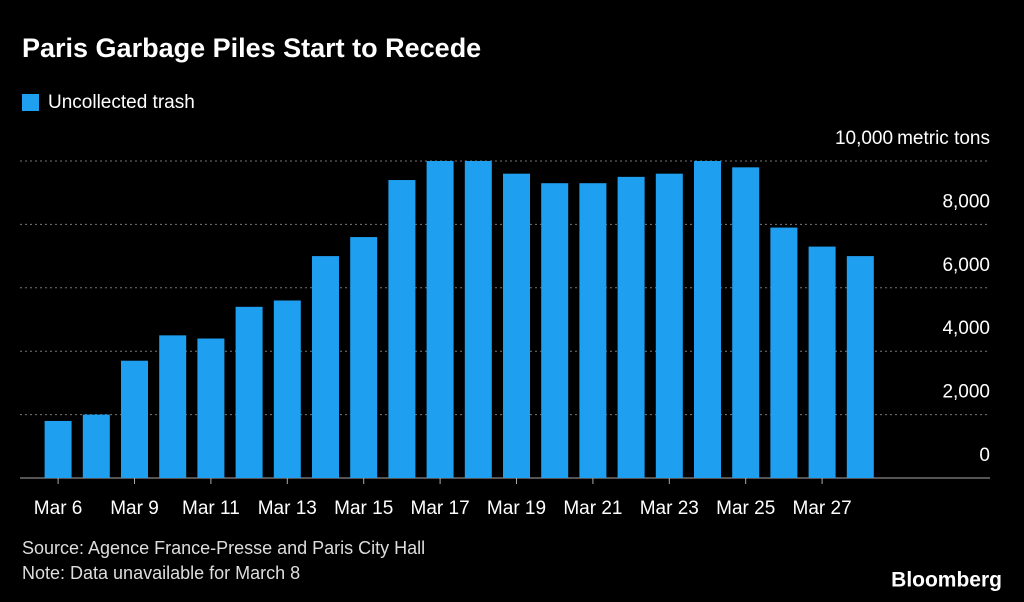 This screenshot has height=602, width=1024. Describe the element at coordinates (966, 201) in the screenshot. I see `y-tick-label: 8,000` at that location.